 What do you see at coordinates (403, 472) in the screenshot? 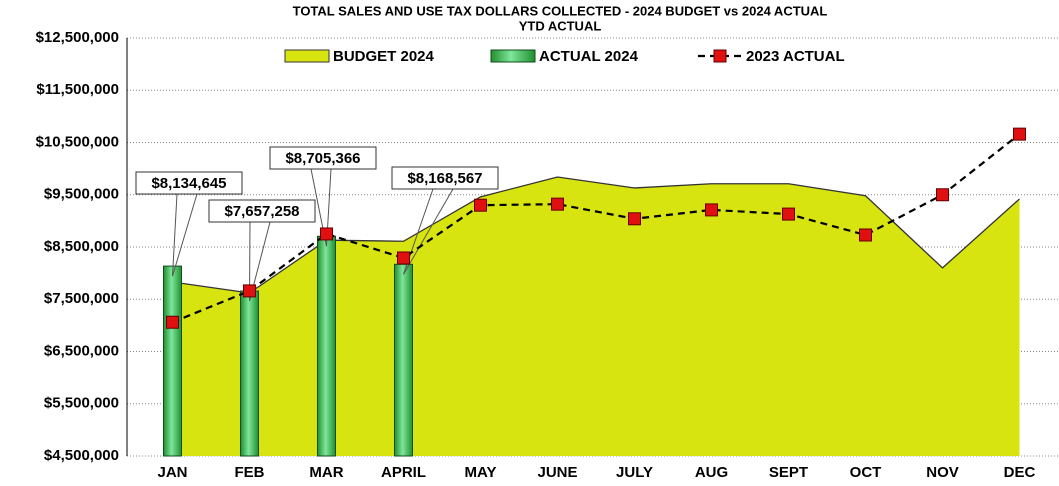
I see `x-tick-label: APRIL` at bounding box center [403, 472].